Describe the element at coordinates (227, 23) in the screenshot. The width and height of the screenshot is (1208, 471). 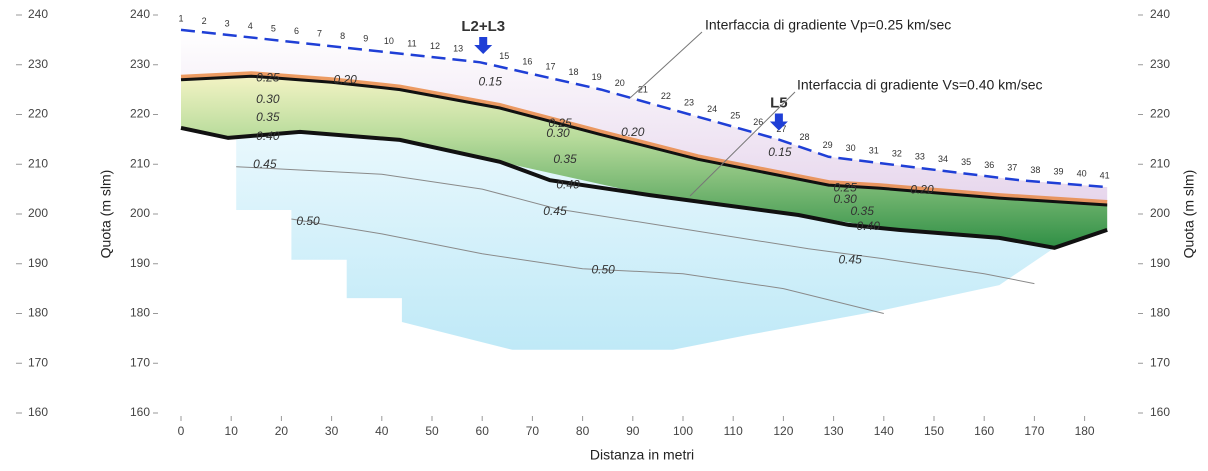
I see `geophone-label: 3` at that location.